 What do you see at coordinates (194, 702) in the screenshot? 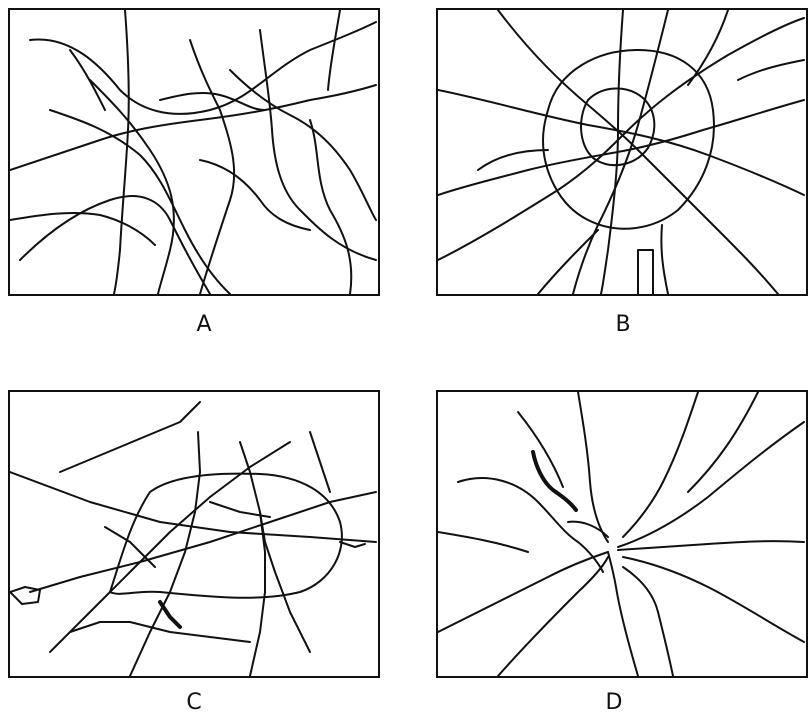
I see `panel-label-c: C` at bounding box center [194, 702].